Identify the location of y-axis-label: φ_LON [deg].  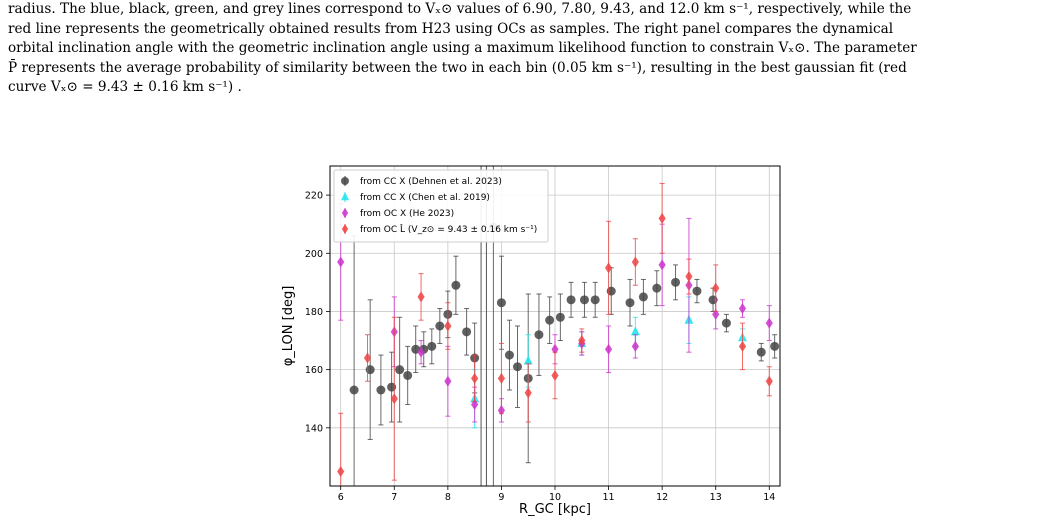
(288, 326).